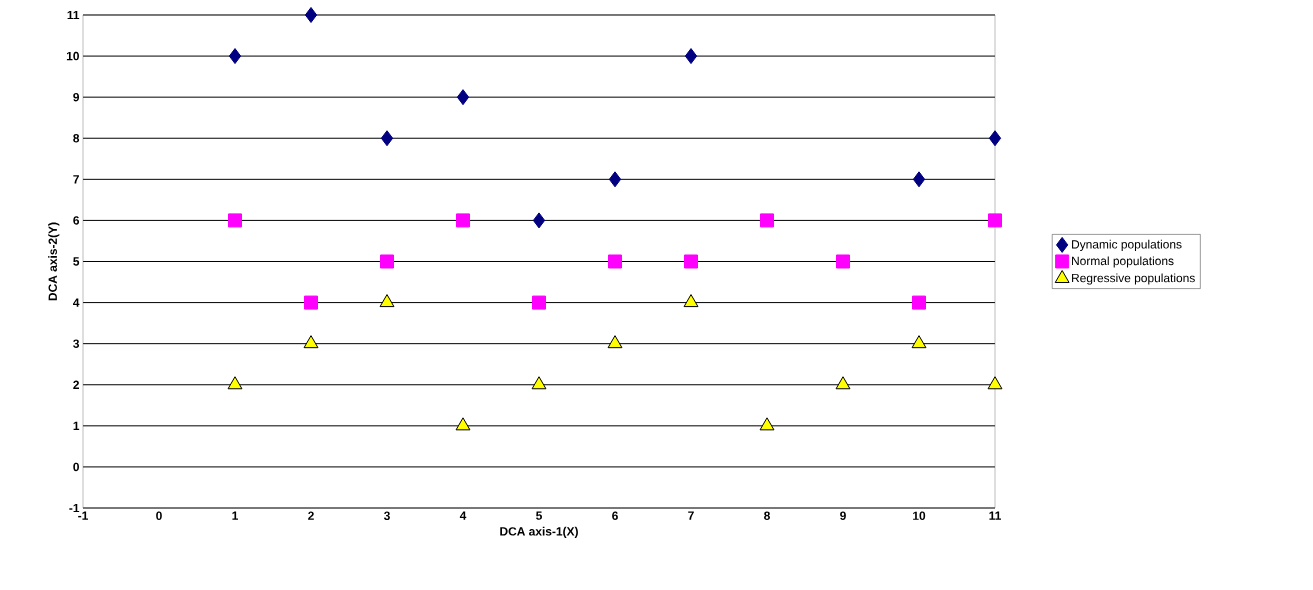  What do you see at coordinates (76, 302) in the screenshot?
I see `y-tick-label: 4` at bounding box center [76, 302].